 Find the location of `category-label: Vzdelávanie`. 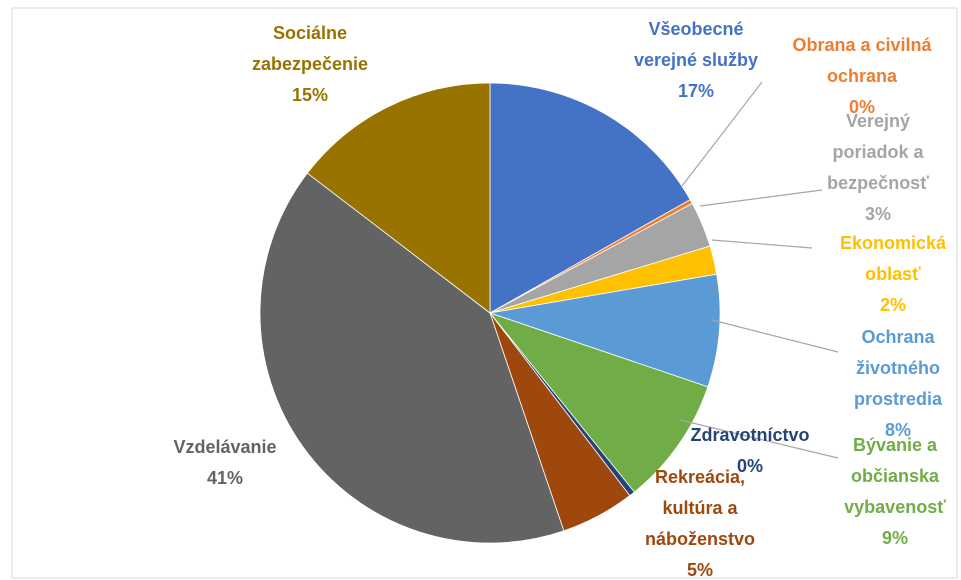

category-label: Vzdelávanie is located at coordinates (225, 447).